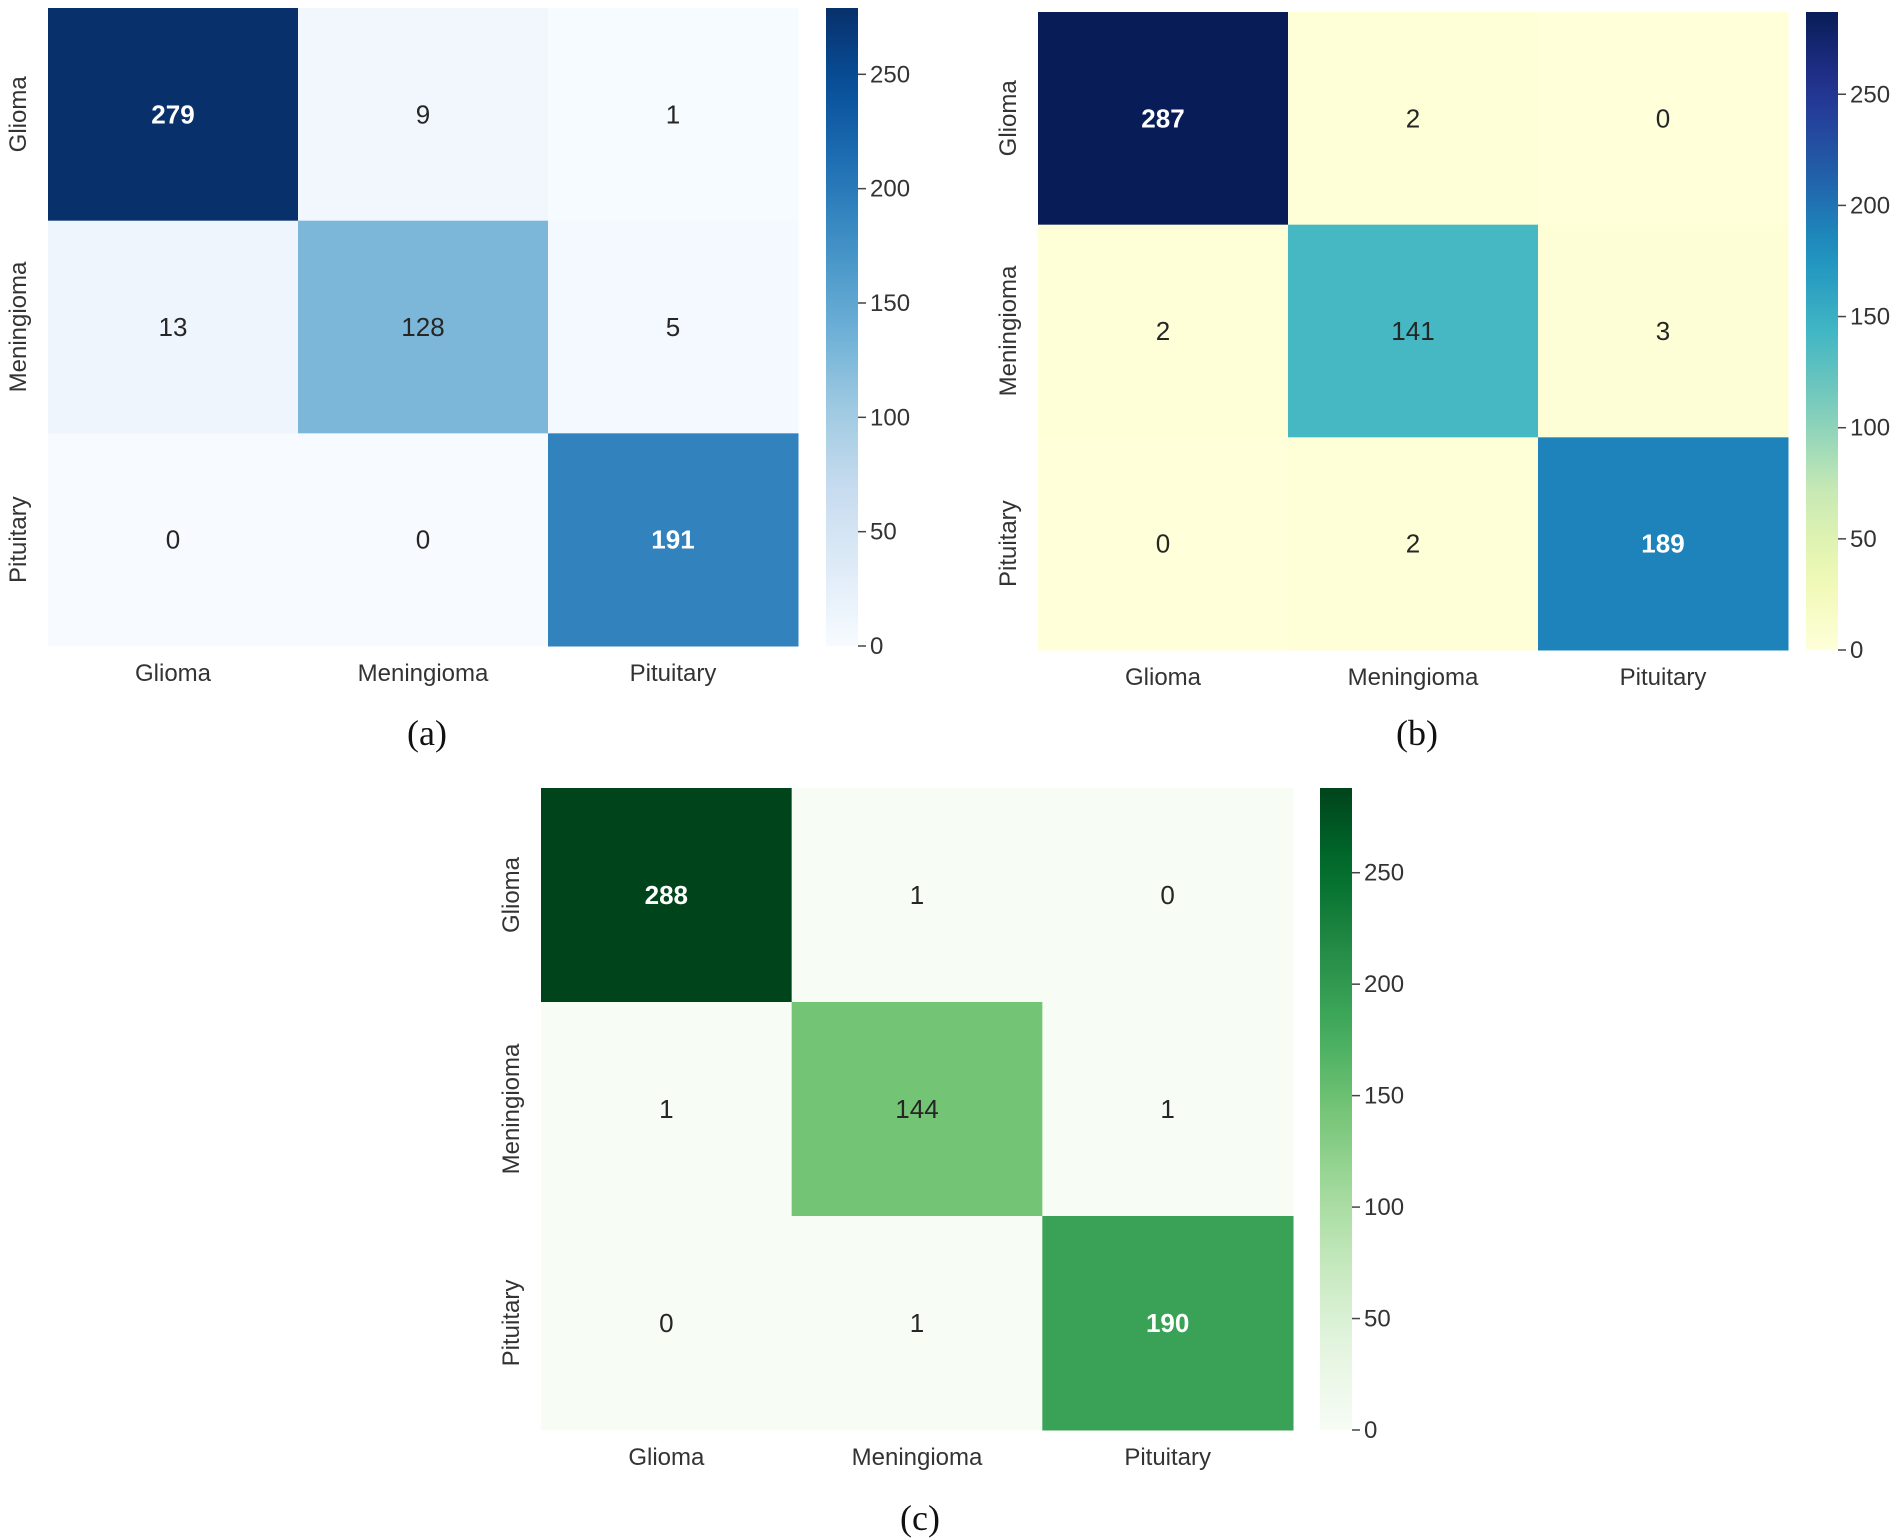 Image resolution: width=1900 pixels, height=1539 pixels. I want to click on panel-b-cell-label-1-1: 141, so click(1412, 331).